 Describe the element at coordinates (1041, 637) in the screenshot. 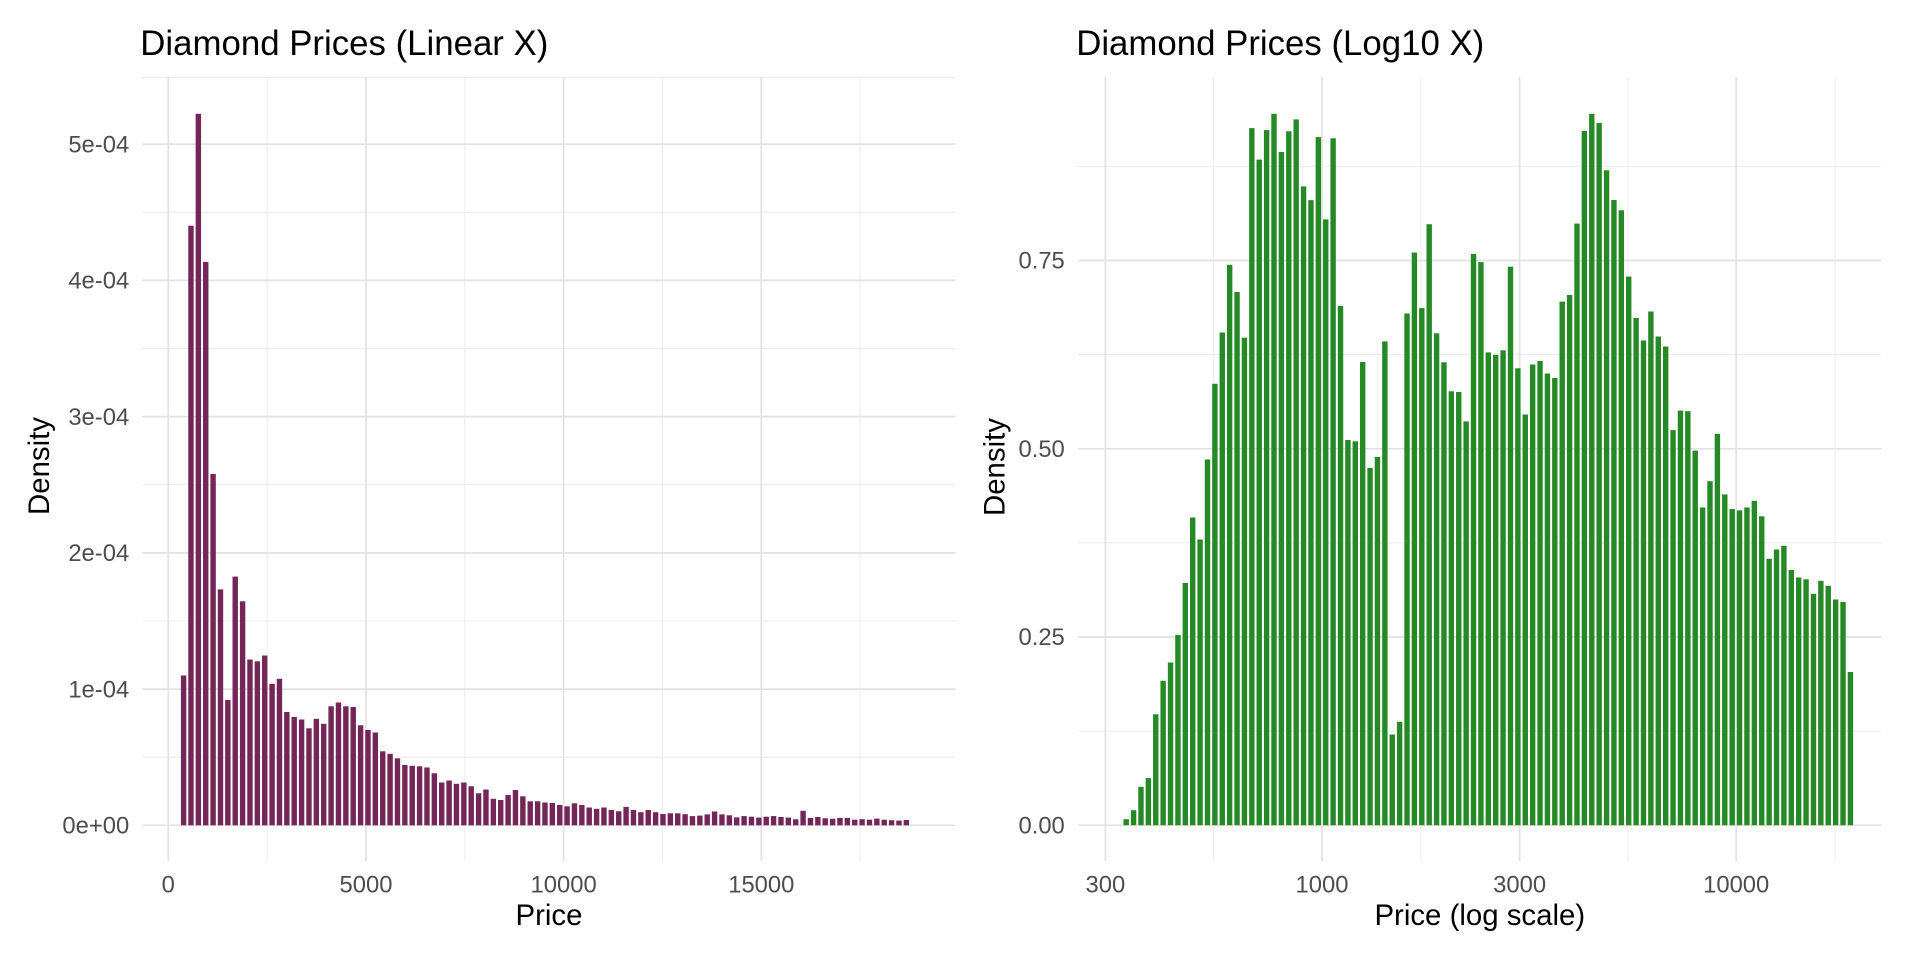

I see `svg-text: 0.25` at that location.